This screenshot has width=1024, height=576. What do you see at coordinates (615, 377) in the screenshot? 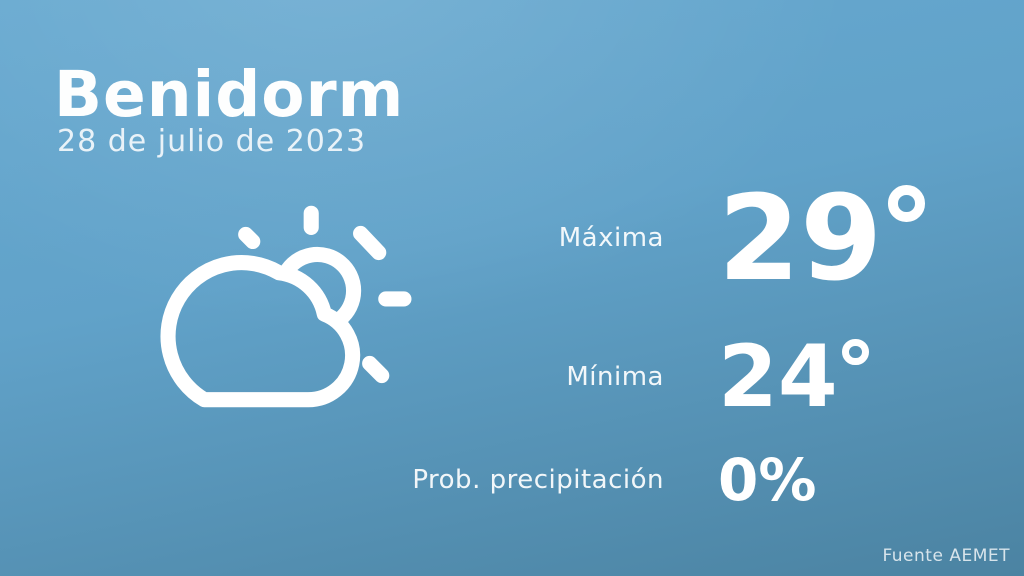
I see `min-temp-label: Mínima` at bounding box center [615, 377].